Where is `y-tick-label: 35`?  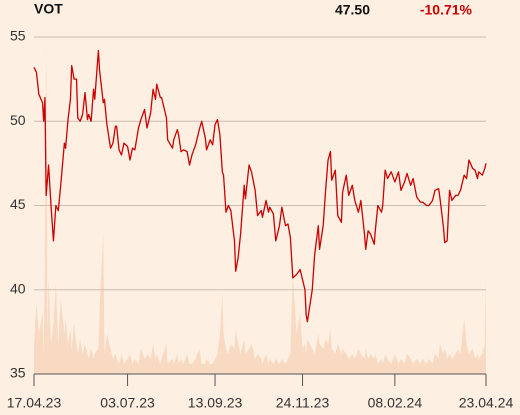 y-tick-label: 35 is located at coordinates (18, 373).